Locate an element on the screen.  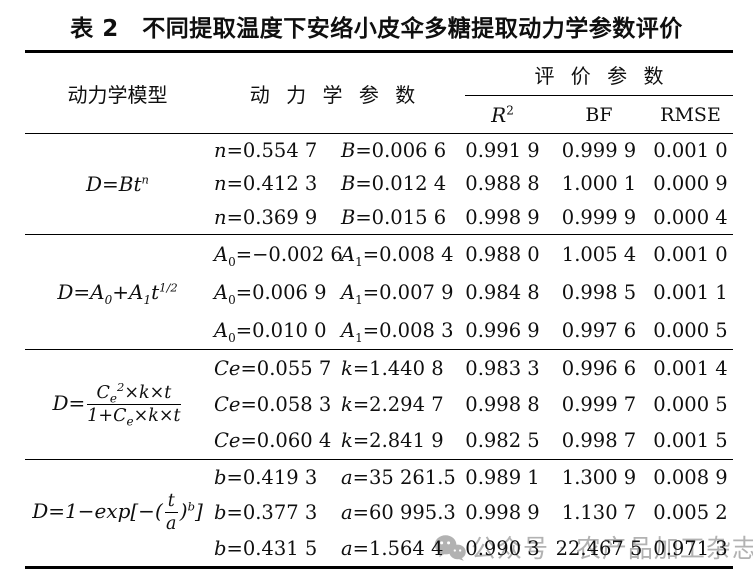
param-cell: A1=0.008 3 is located at coordinates (397, 331).